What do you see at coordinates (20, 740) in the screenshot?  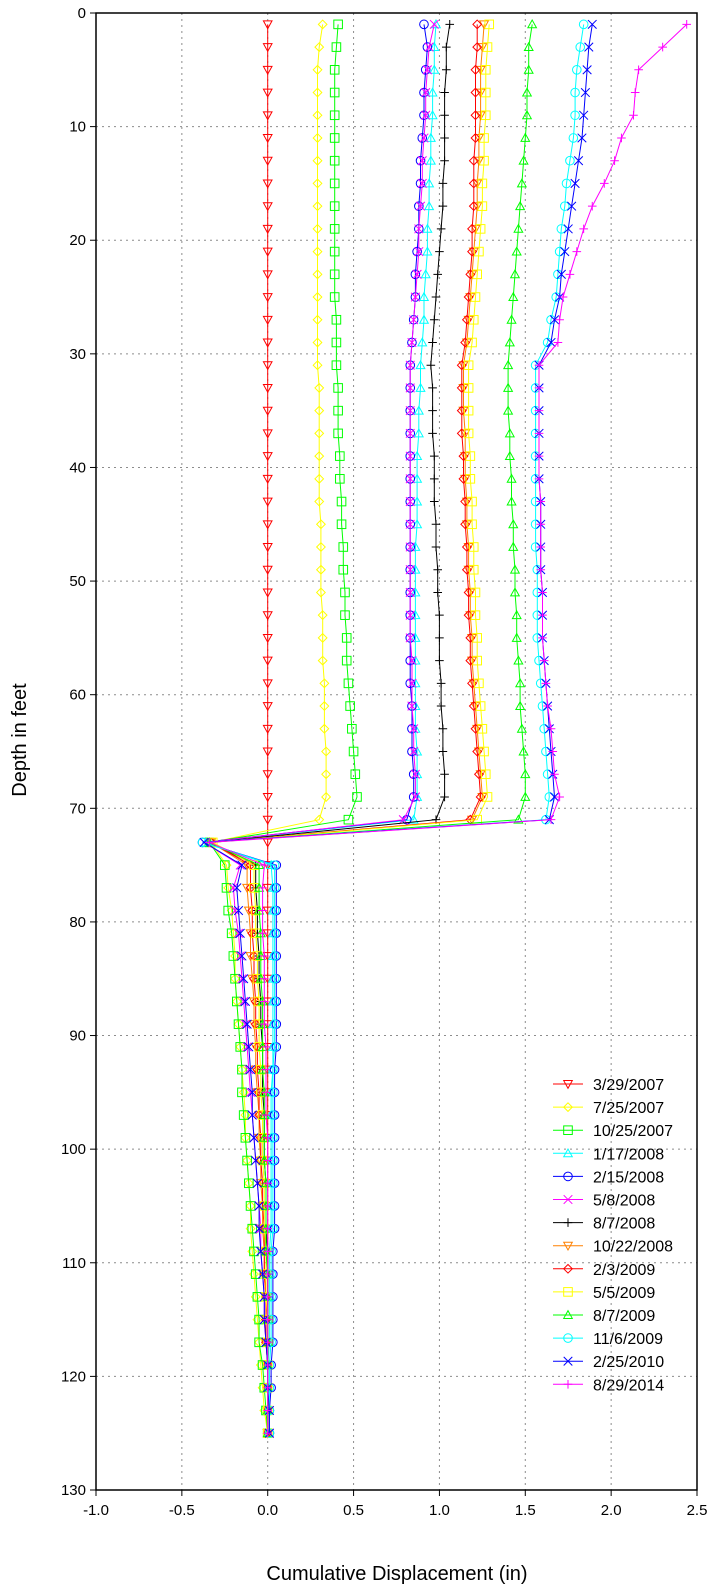 I see `y-axis-title: Depth in feet` at bounding box center [20, 740].